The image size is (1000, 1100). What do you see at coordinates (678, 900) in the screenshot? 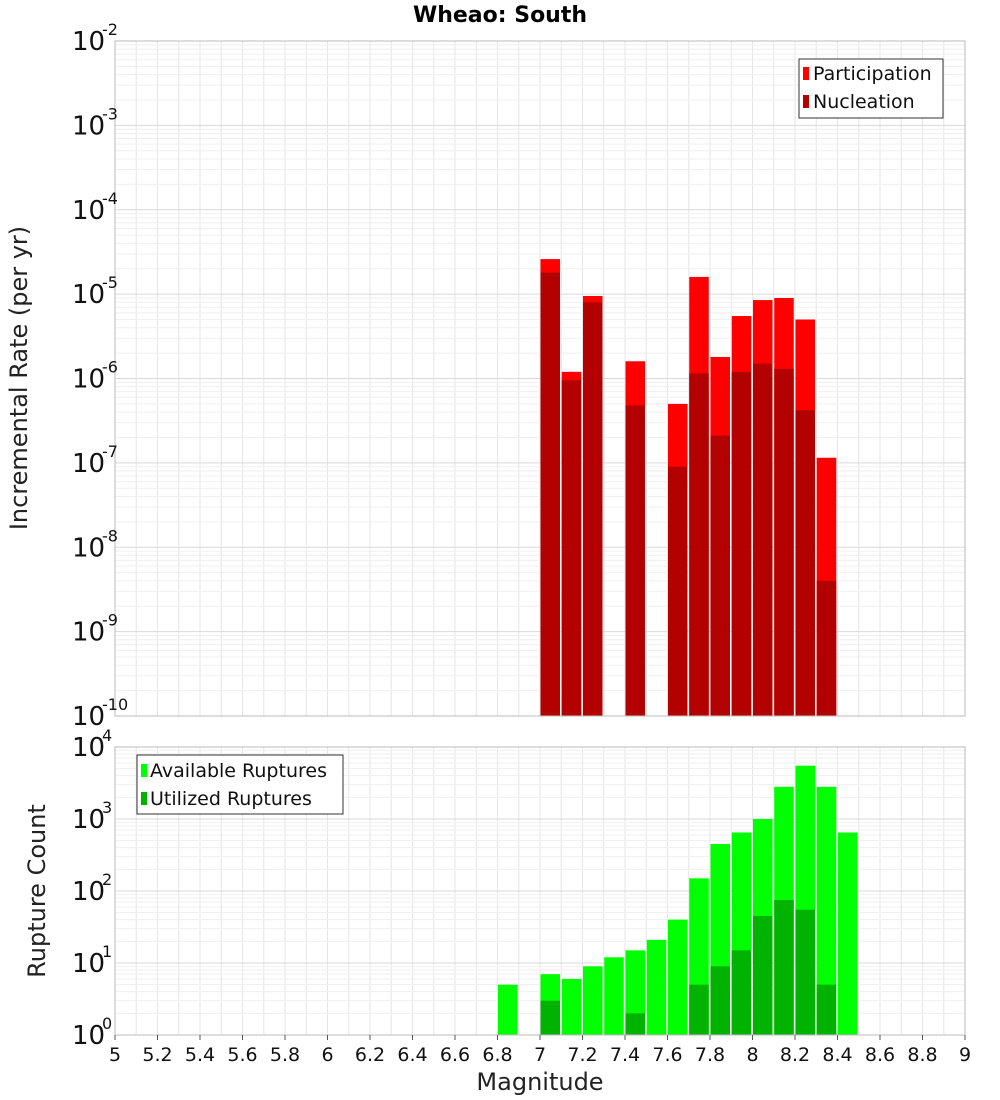
I see `count-bars` at bounding box center [678, 900].